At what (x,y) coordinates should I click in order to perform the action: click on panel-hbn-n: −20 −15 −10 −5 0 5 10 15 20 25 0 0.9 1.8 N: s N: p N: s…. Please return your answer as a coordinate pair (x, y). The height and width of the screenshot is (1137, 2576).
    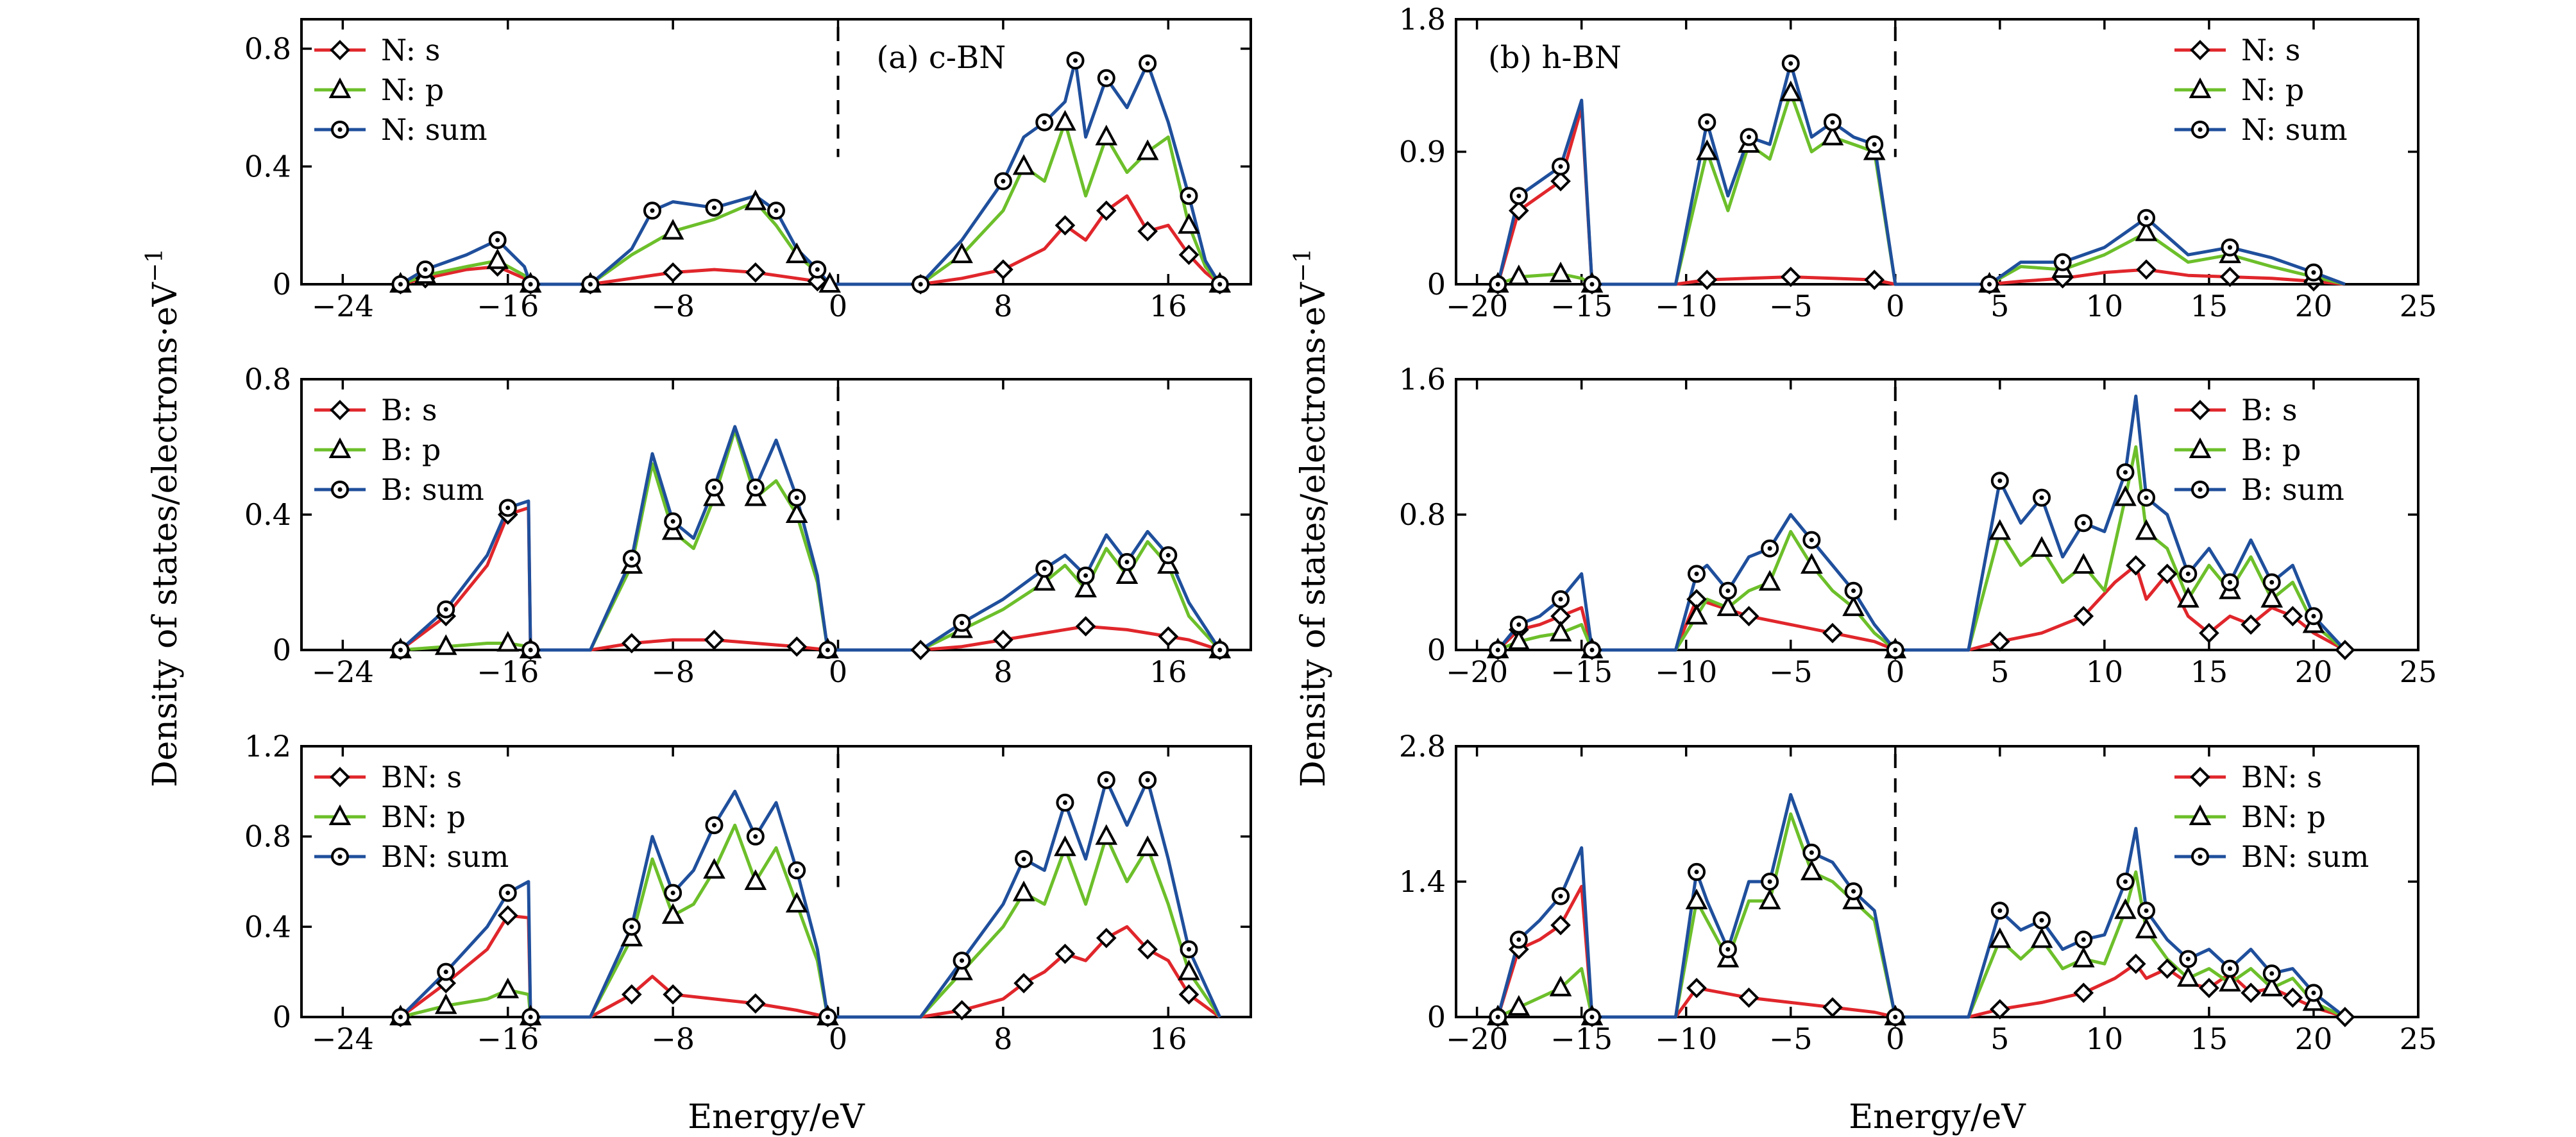
    Looking at the image, I should click on (1918, 162).